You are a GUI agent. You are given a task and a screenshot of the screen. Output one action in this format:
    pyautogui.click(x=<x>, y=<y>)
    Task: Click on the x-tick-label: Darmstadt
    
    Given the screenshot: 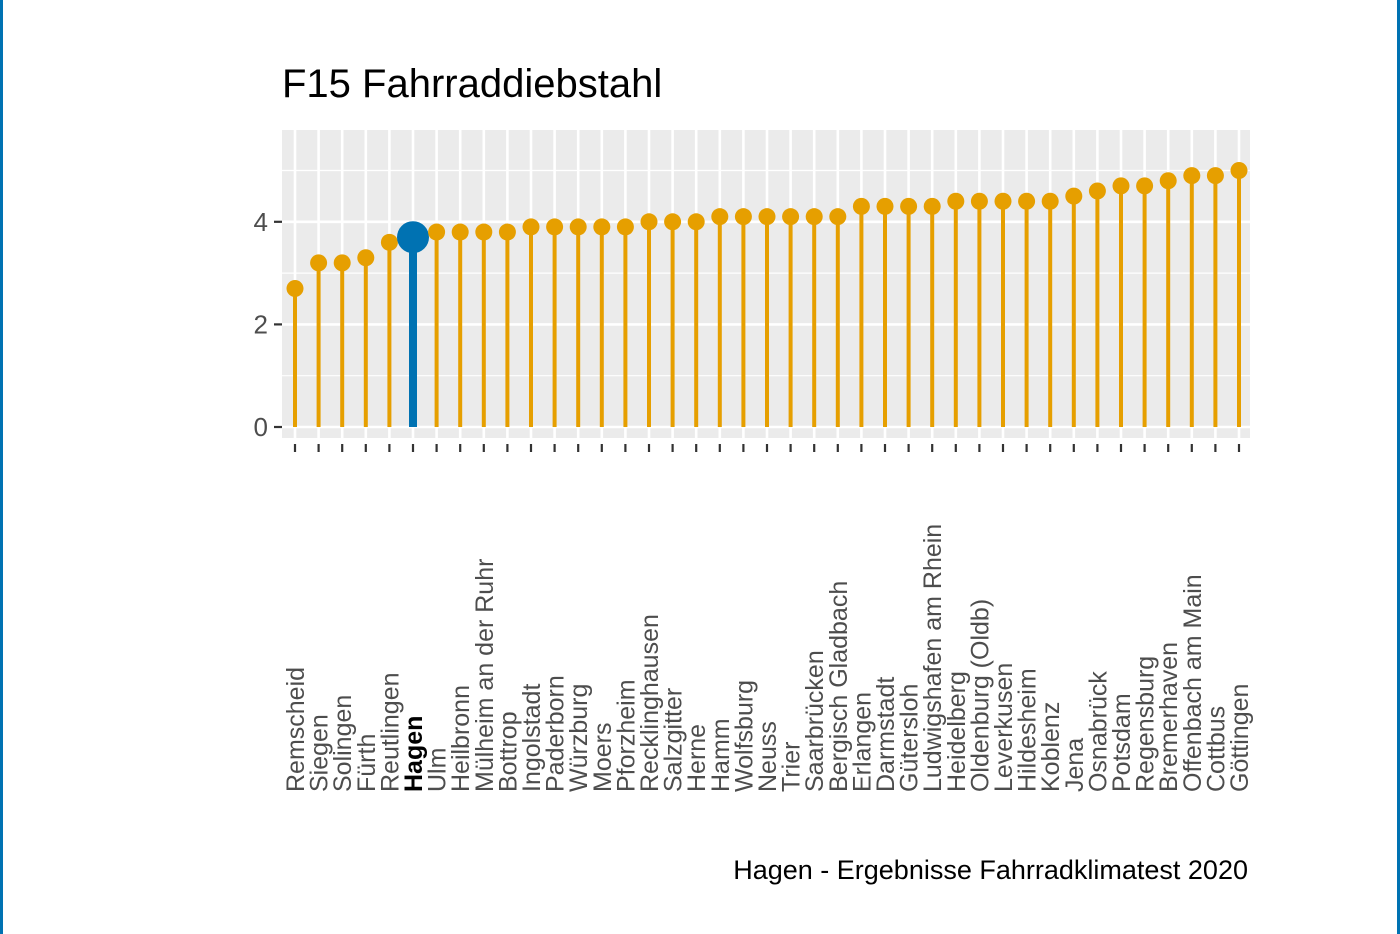 What is the action you would take?
    pyautogui.click(x=886, y=734)
    